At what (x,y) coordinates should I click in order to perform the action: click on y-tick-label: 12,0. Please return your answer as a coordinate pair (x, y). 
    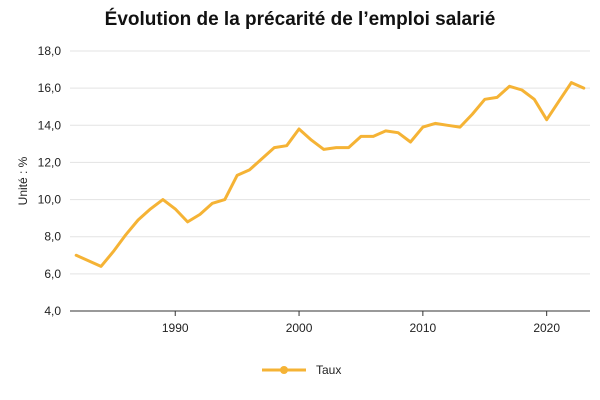
    Looking at the image, I should click on (50, 162).